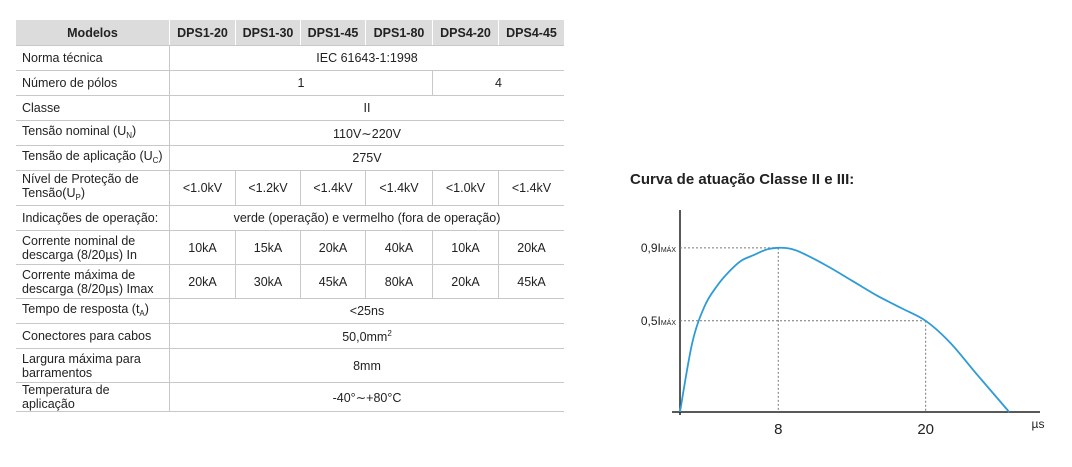  Describe the element at coordinates (87, 155) in the screenshot. I see `label-text: Tensão de aplicação (U` at that location.